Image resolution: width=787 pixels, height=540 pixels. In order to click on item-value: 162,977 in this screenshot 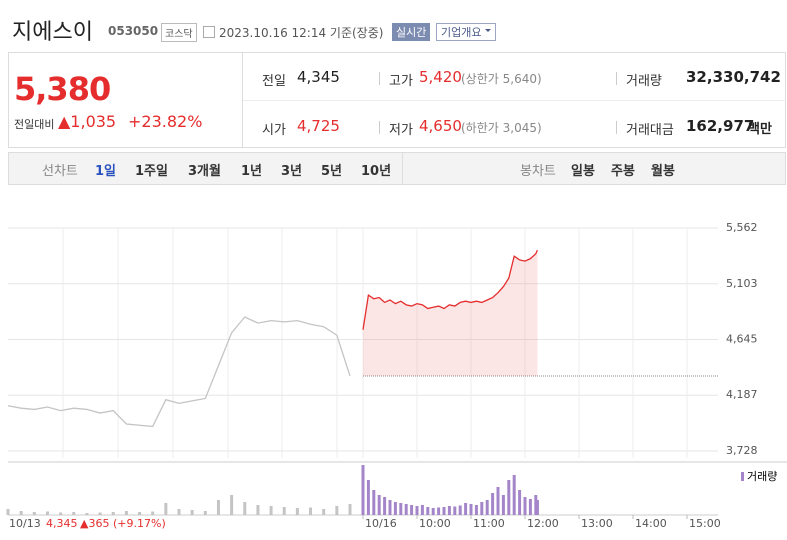, I will do `click(720, 126)`.